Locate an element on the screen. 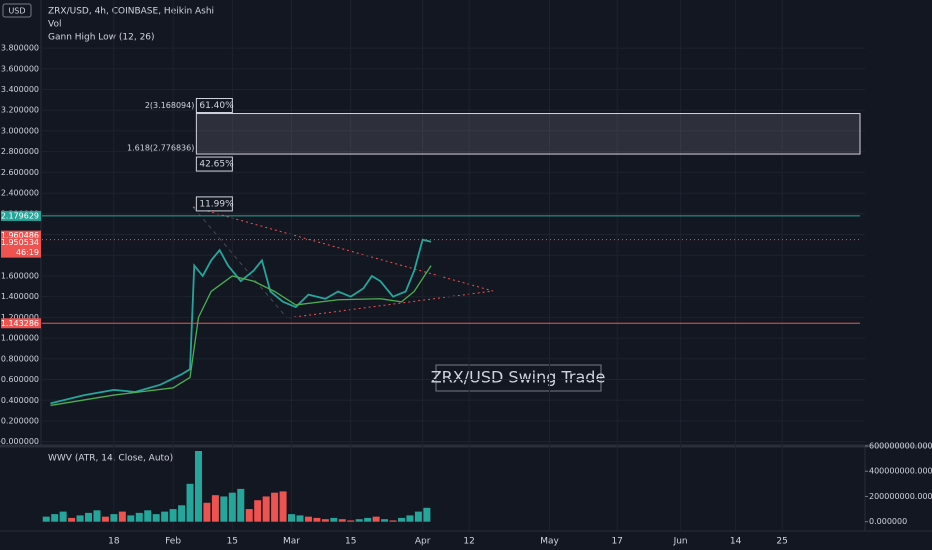 The image size is (932, 550). y-tick-label: 3.600000 is located at coordinates (20, 68).